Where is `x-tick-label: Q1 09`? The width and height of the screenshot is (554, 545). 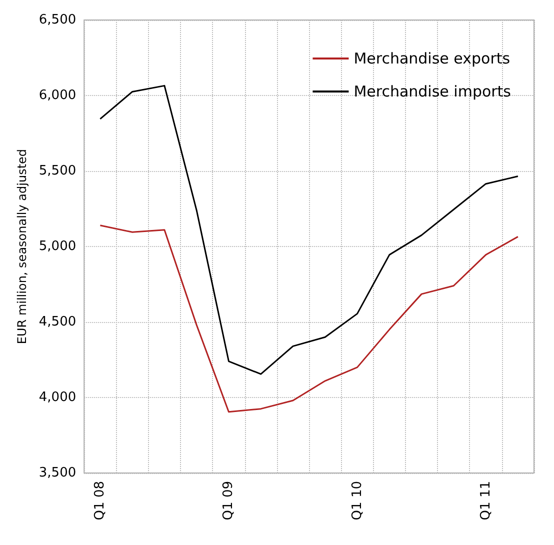 x-tick-label: Q1 09 is located at coordinates (228, 500).